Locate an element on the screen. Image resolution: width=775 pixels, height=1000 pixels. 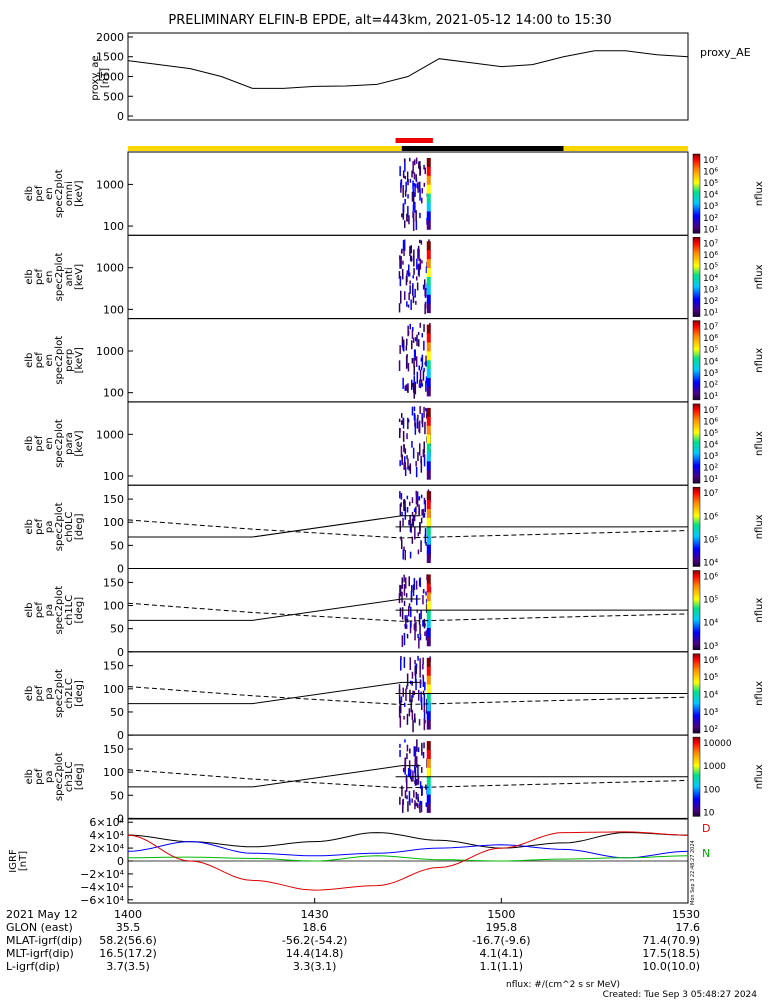
x-tick-value: 14.4(14.8) is located at coordinates (315, 953).